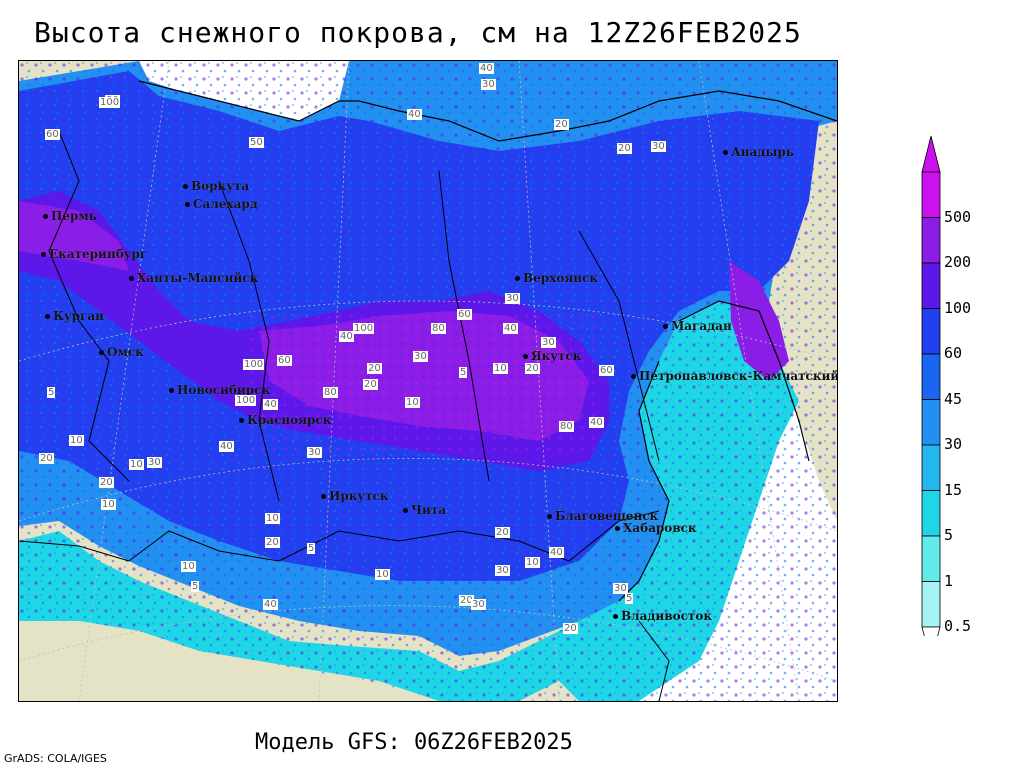  What do you see at coordinates (94, 254) in the screenshot?
I see `city-yekaterinburg: Екатеринбург` at bounding box center [94, 254].